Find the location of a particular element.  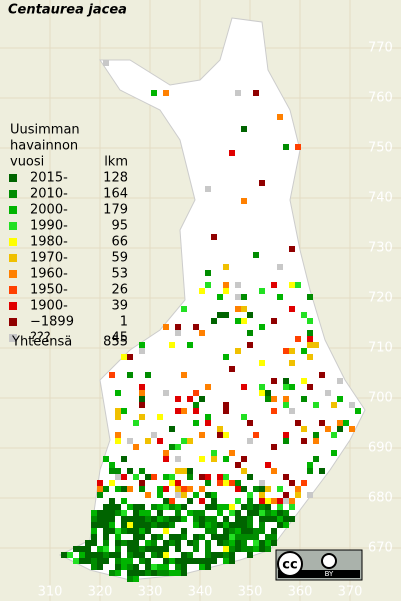

legend-count: 1 is located at coordinates (124, 322).